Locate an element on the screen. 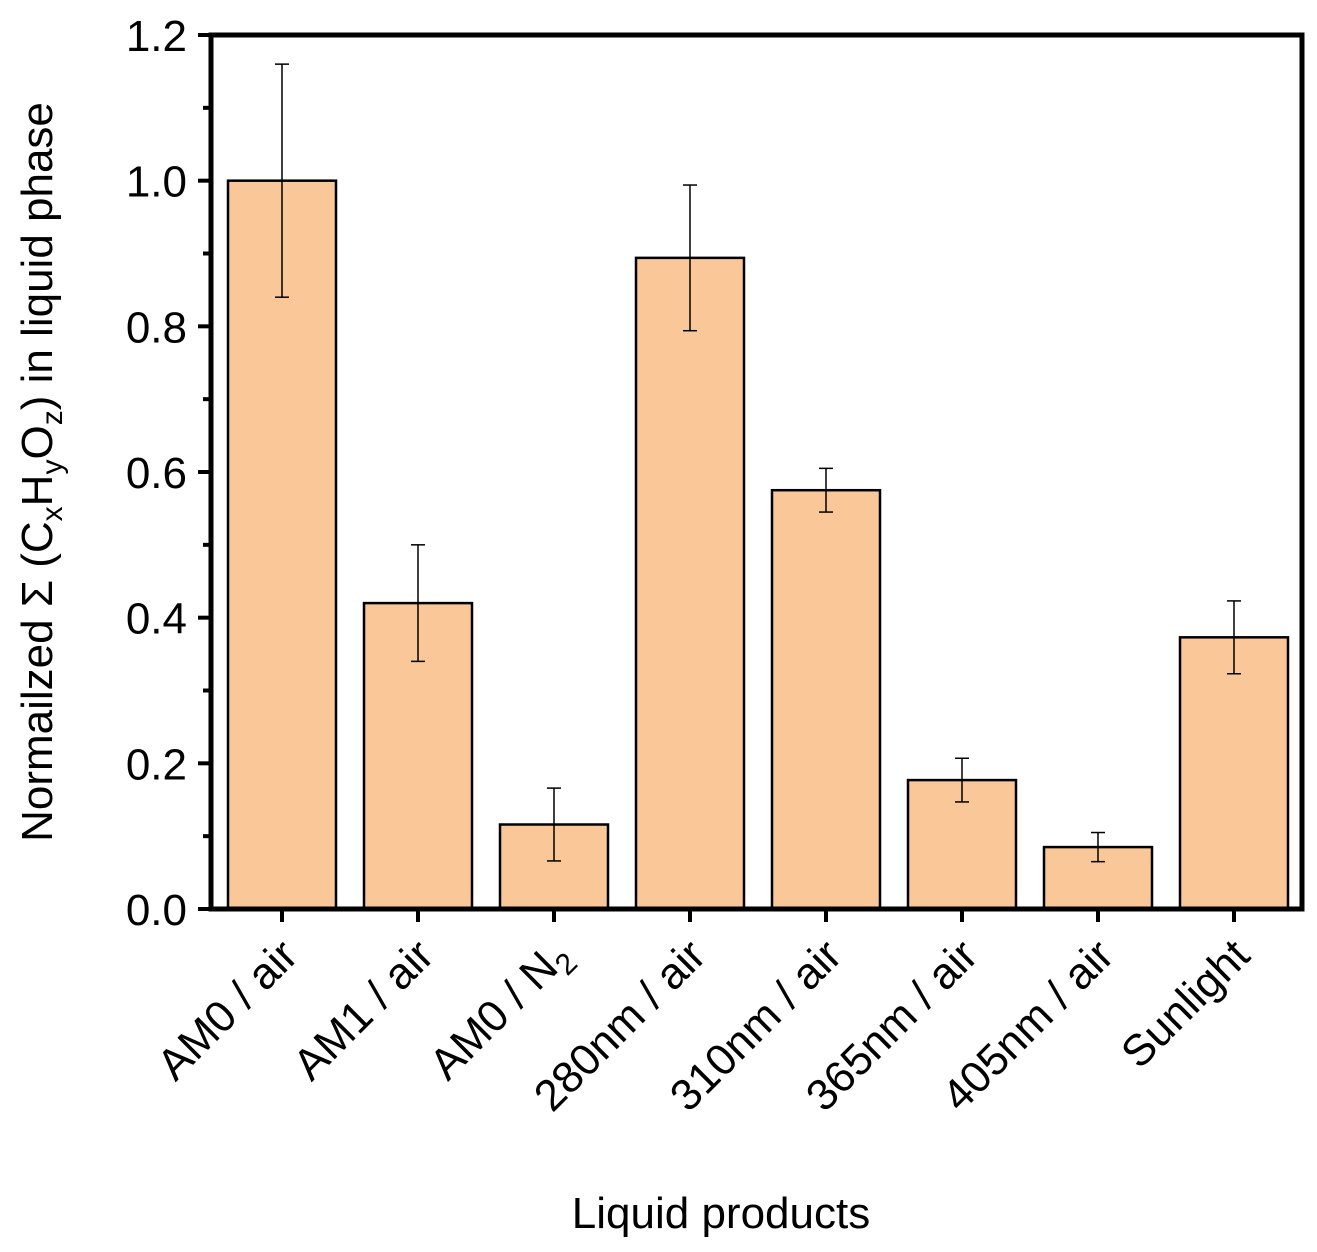  y-axis-title-o: O is located at coordinates (37, 442).